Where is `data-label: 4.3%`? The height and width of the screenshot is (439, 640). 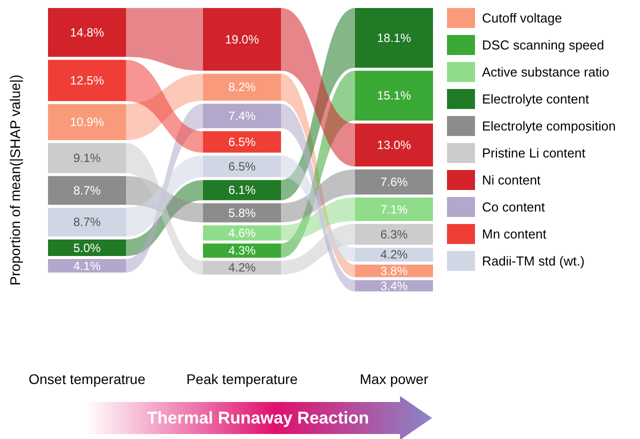 data-label: 4.3% is located at coordinates (242, 251).